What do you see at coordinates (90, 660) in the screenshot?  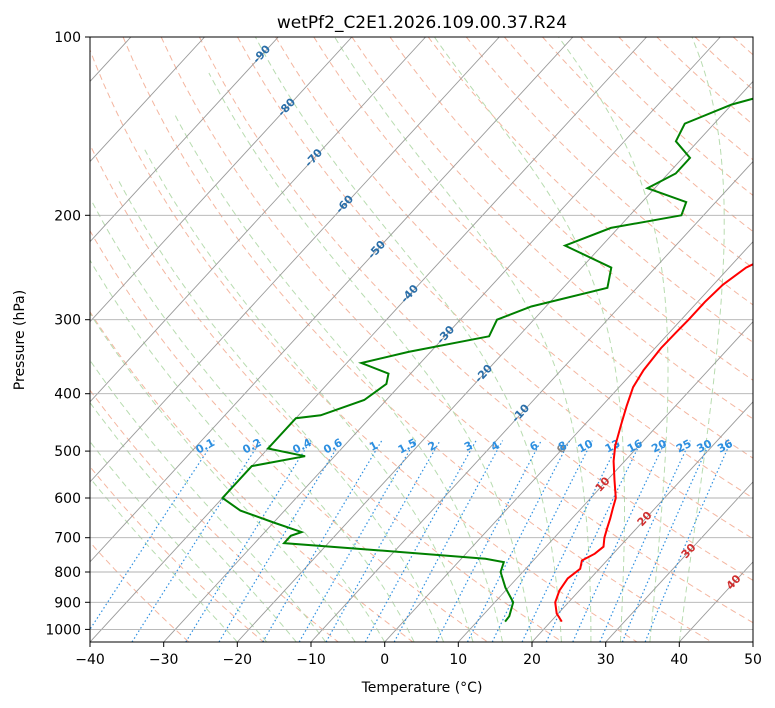 I see `x-tick-label: −40` at bounding box center [90, 660].